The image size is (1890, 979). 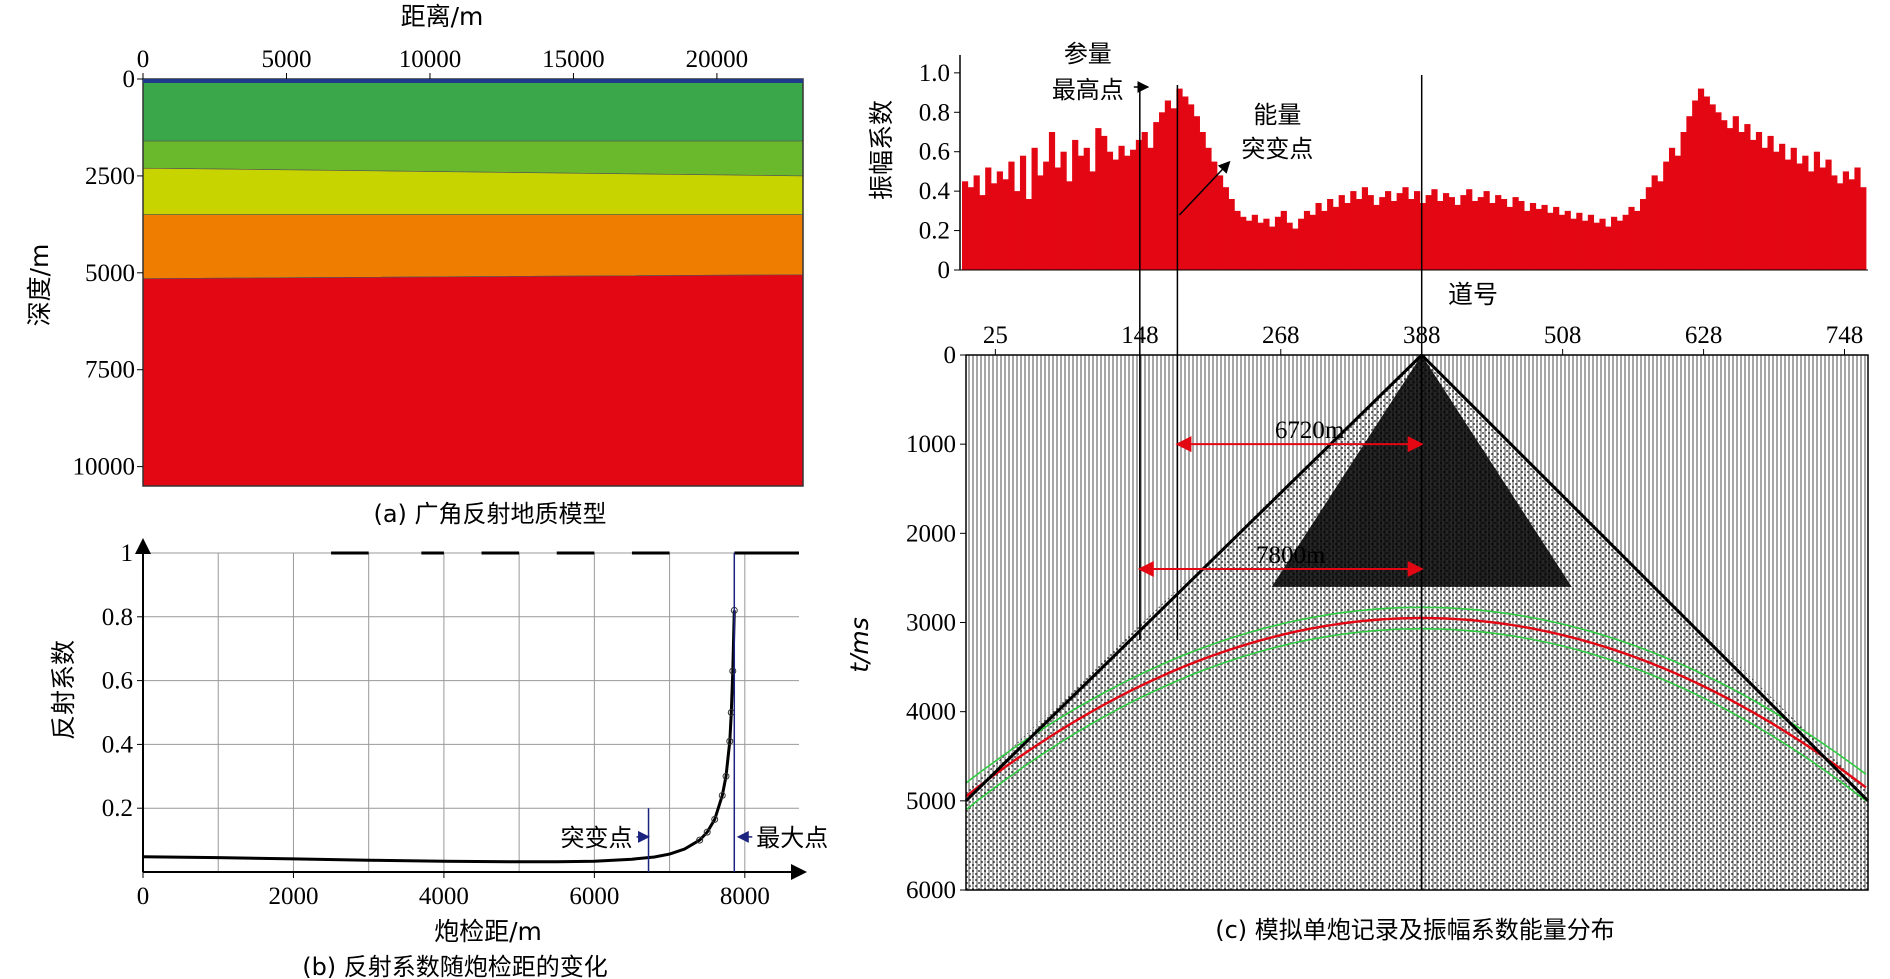 What do you see at coordinates (859, 645) in the screenshot?
I see `seismic-ylabel: t/ms` at bounding box center [859, 645].